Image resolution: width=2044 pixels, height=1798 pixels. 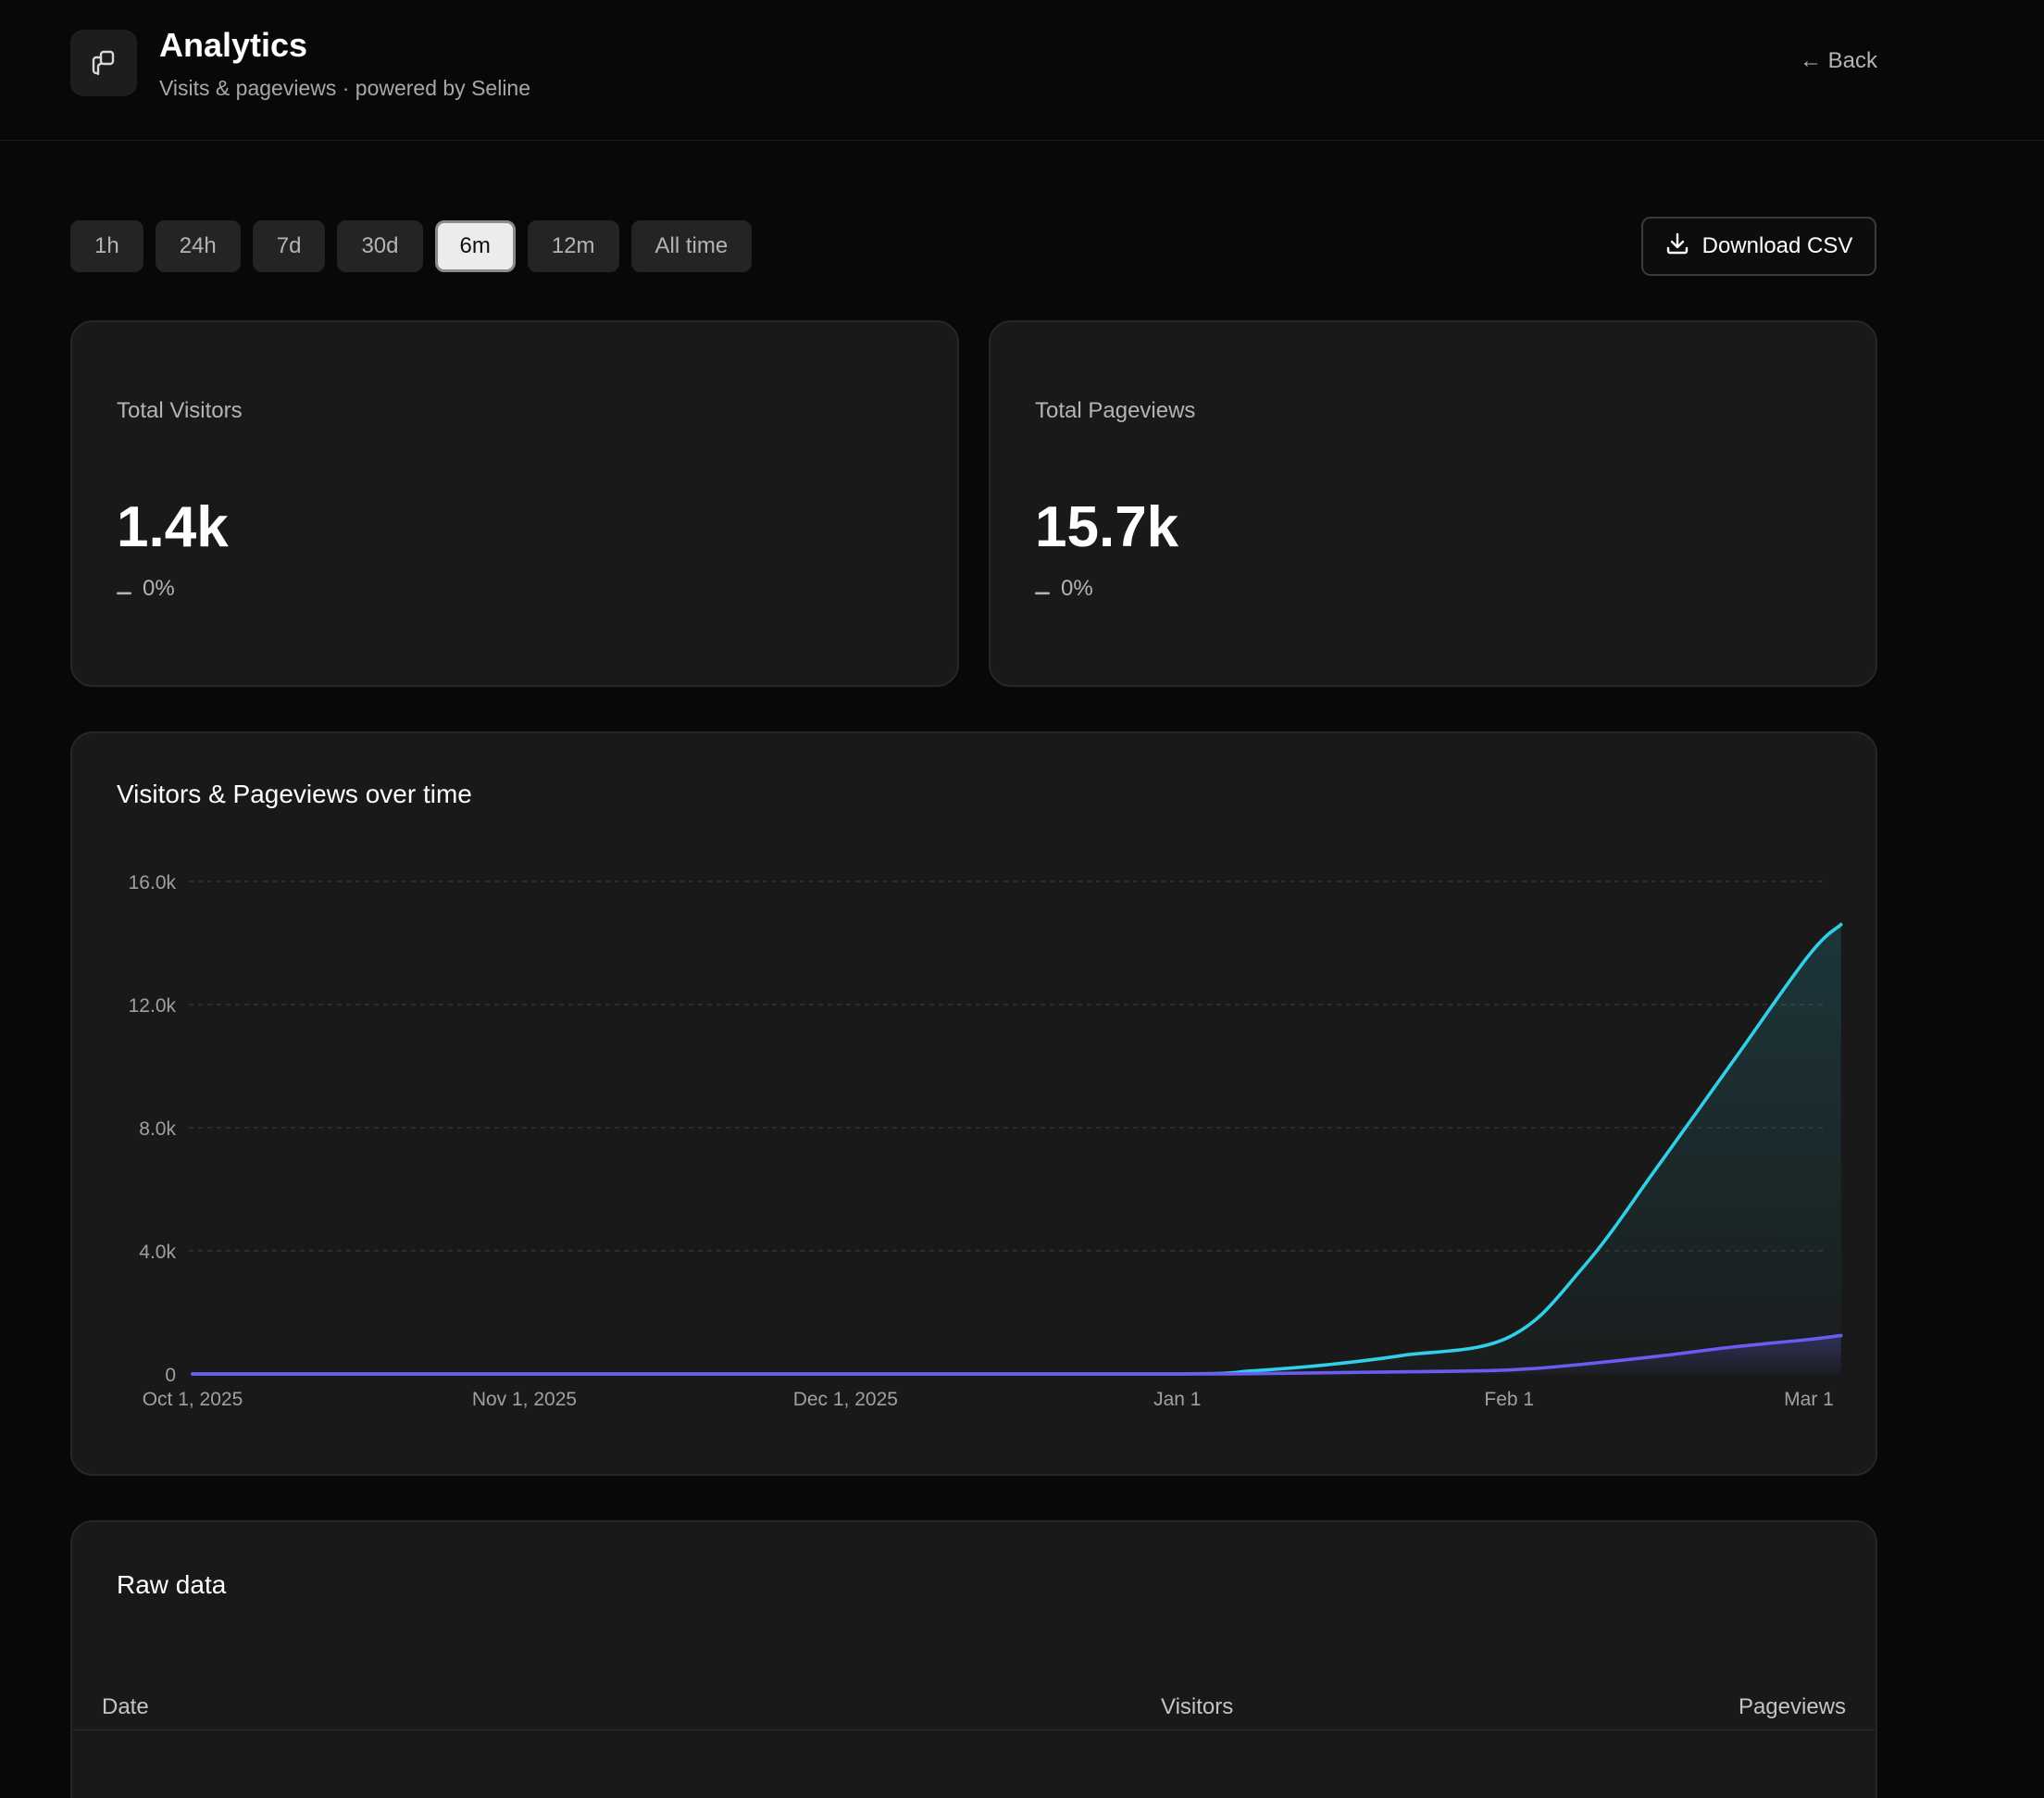 I want to click on copy-icon, so click(x=103, y=63).